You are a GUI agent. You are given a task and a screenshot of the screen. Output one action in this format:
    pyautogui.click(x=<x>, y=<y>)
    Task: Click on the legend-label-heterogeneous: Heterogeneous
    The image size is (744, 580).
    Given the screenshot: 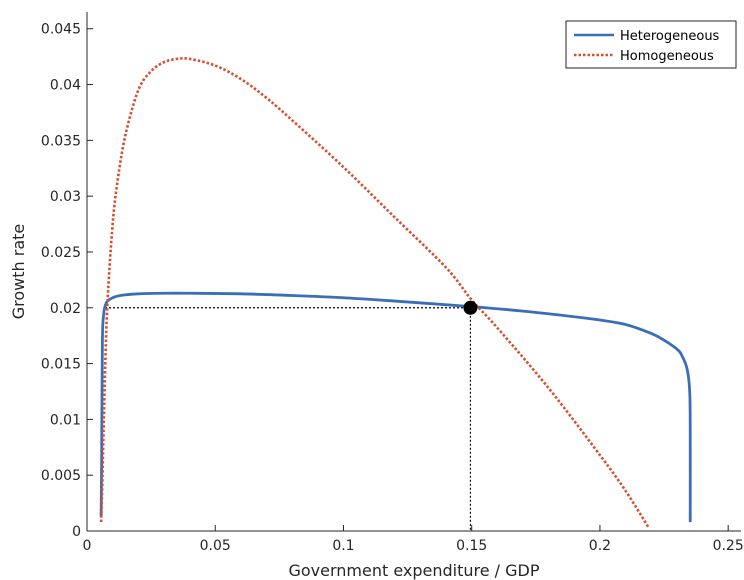 What is the action you would take?
    pyautogui.click(x=670, y=36)
    